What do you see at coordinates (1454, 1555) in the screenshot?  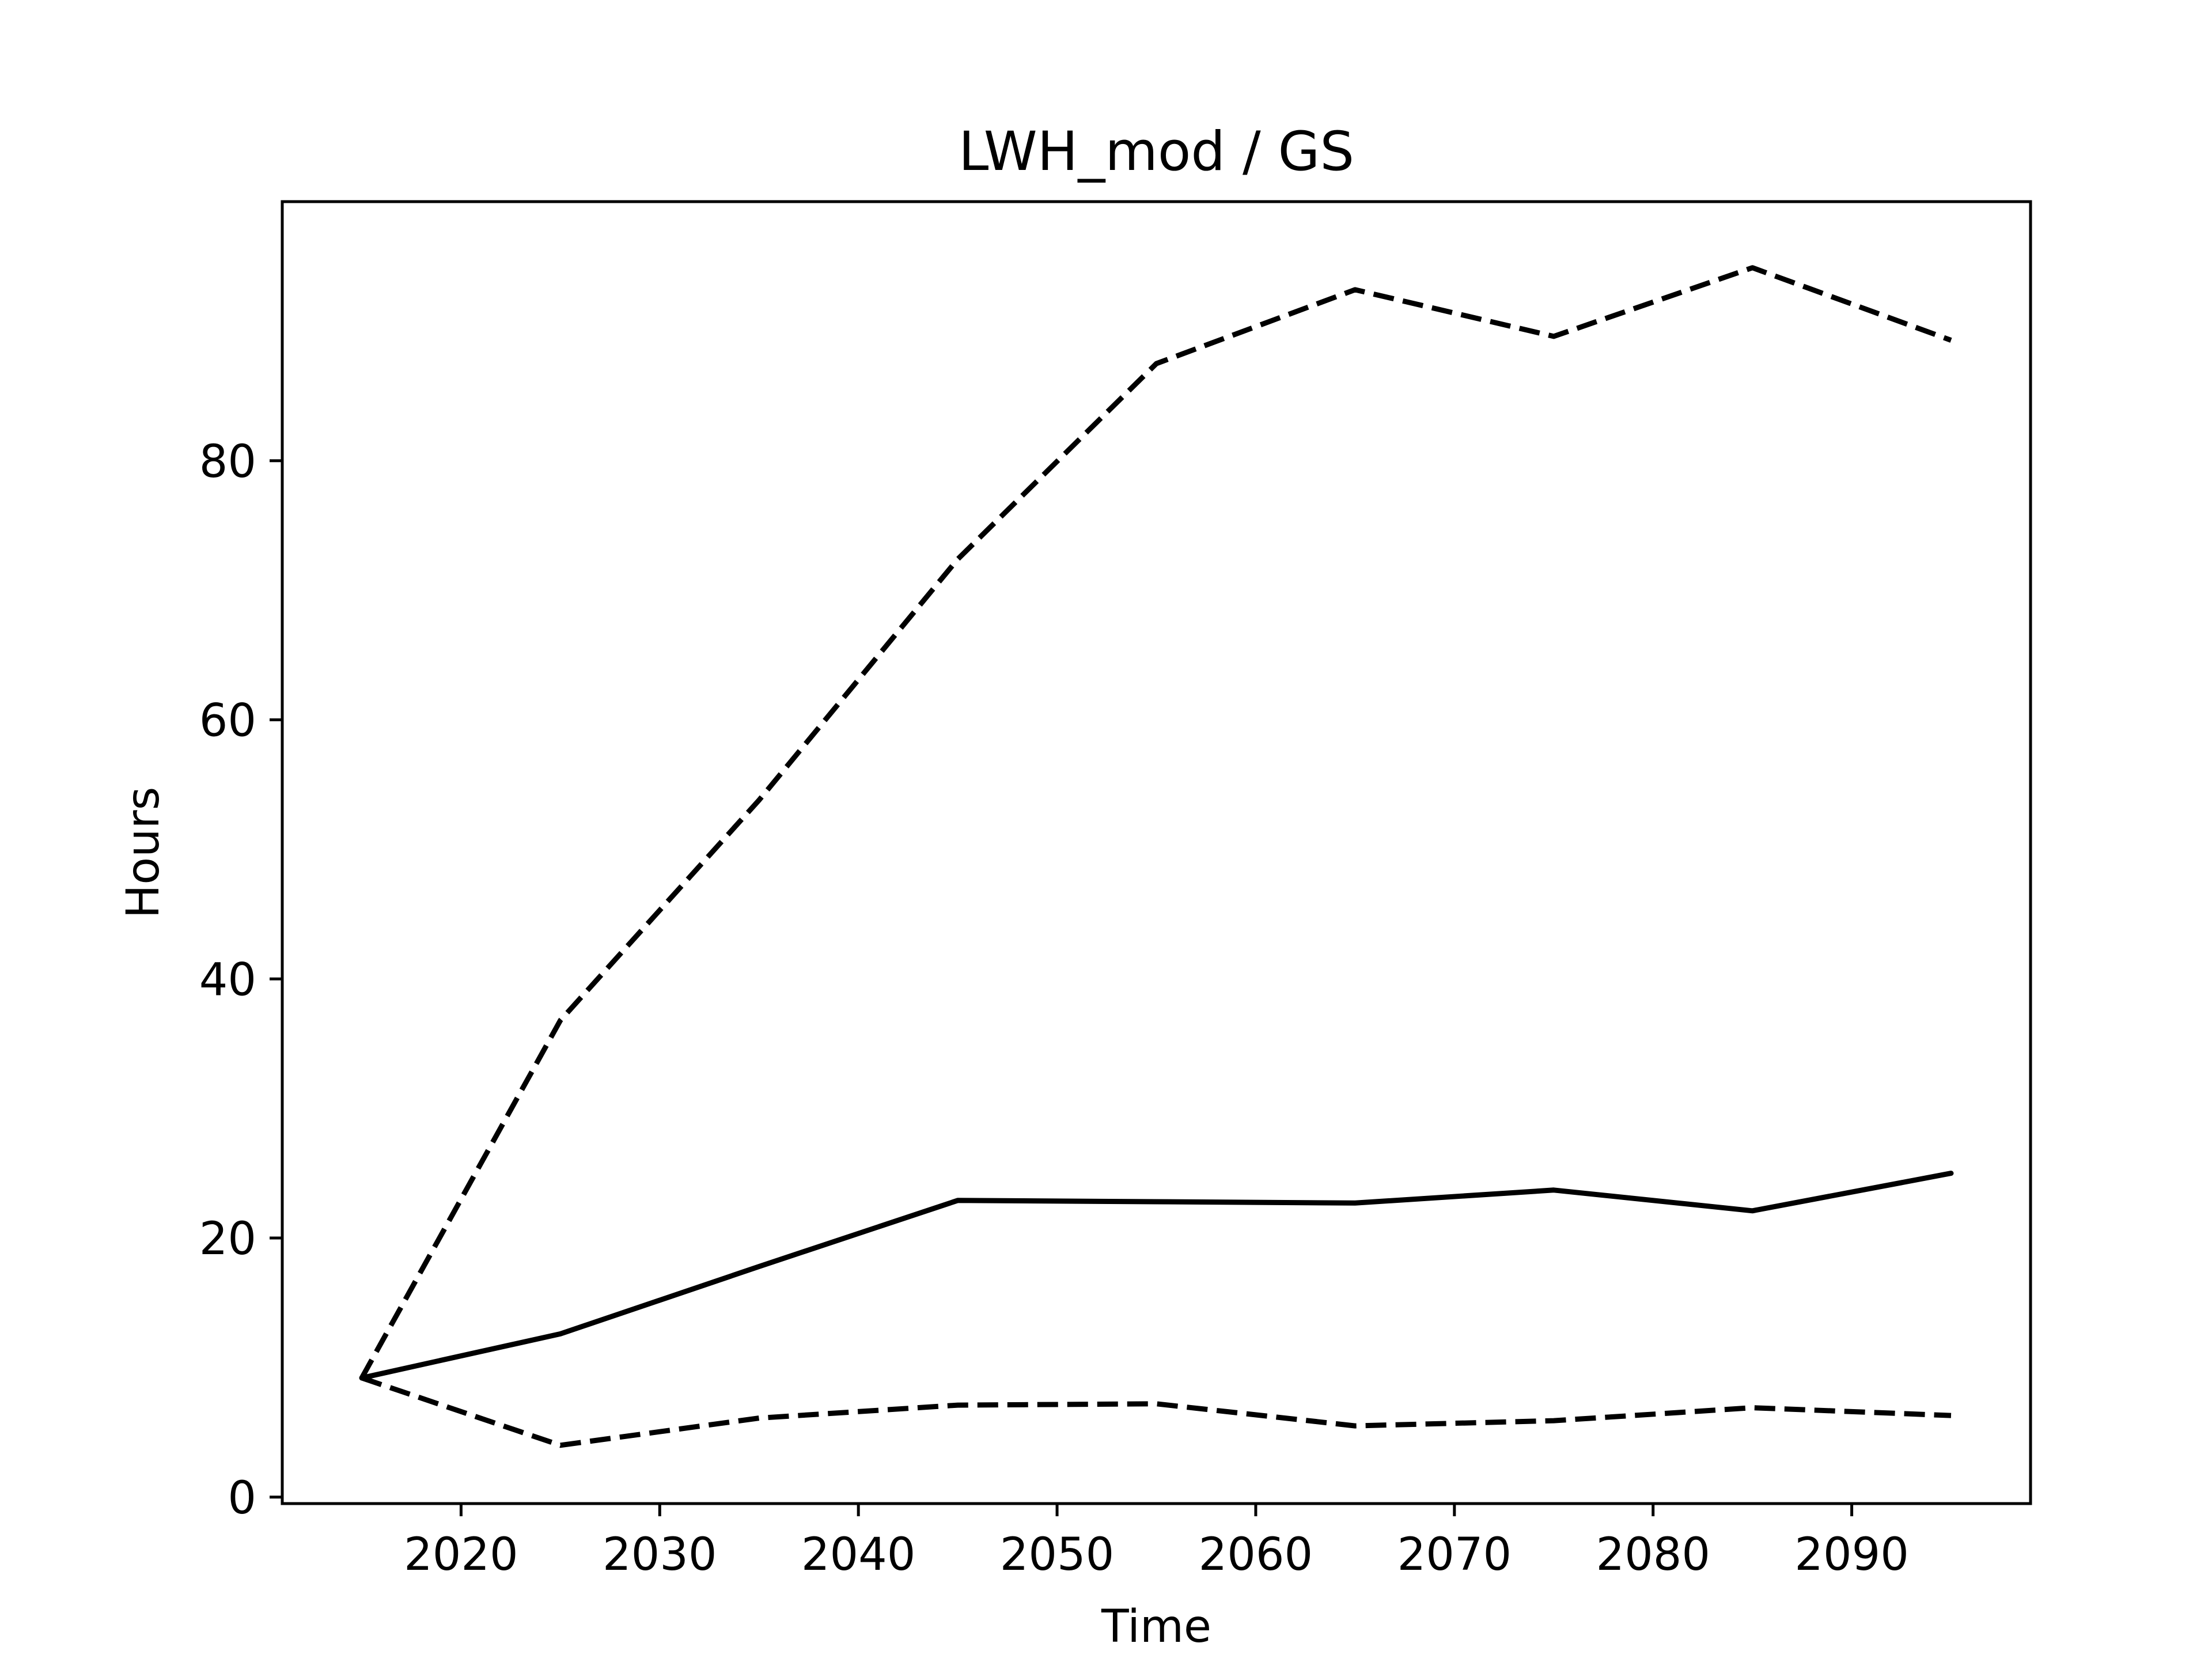 I see `x-tick-label: 2070` at bounding box center [1454, 1555].